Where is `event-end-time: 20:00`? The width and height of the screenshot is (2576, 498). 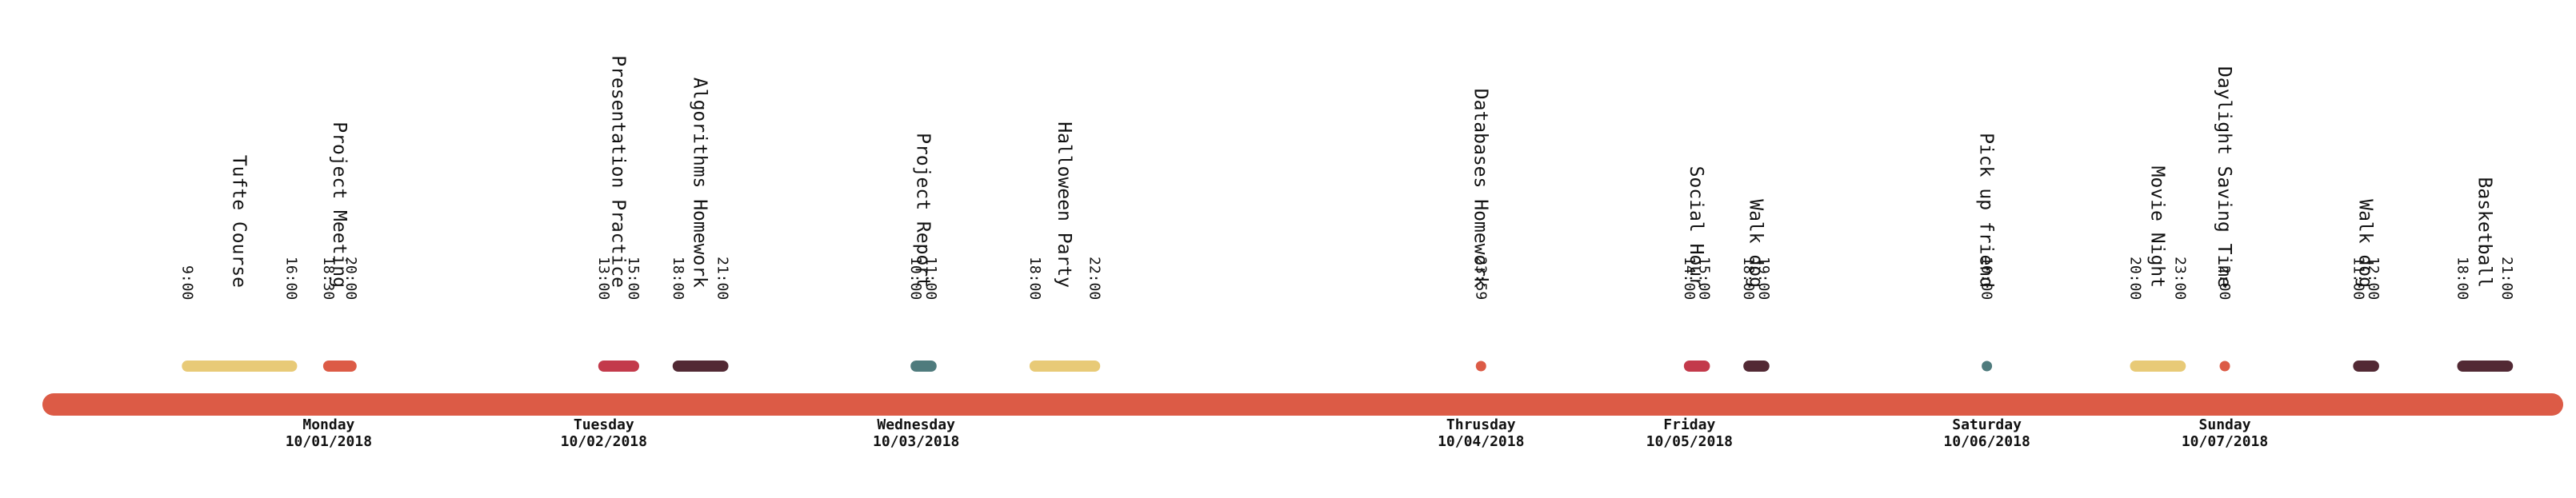 event-end-time: 20:00 is located at coordinates (350, 278).